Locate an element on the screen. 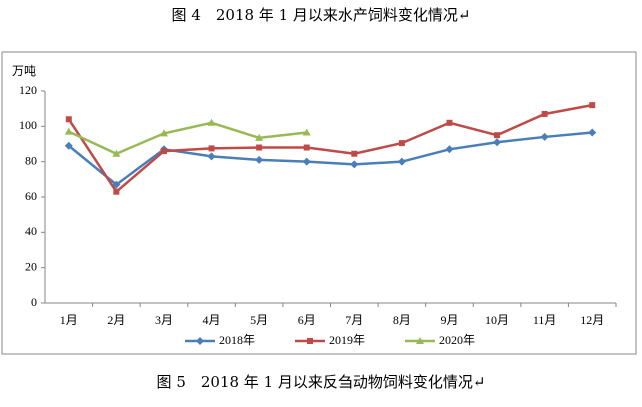  y-tick-label: 40 is located at coordinates (31, 231).